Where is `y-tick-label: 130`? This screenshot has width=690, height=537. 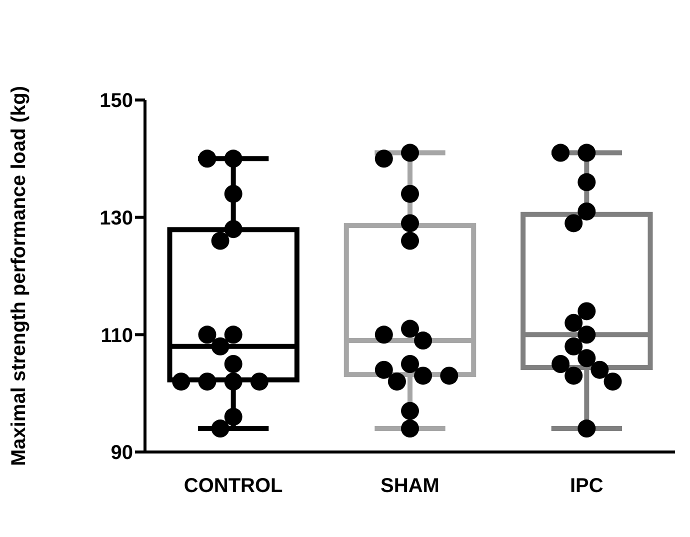
y-tick-label: 130 is located at coordinates (116, 218).